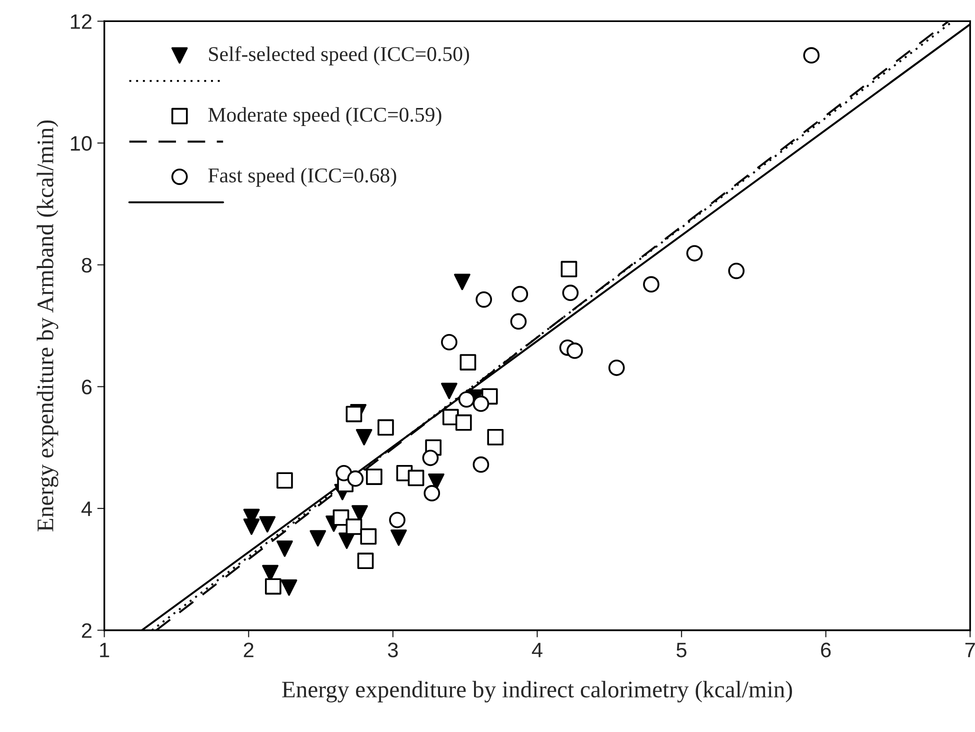 This screenshot has height=732, width=975. Describe the element at coordinates (105, 650) in the screenshot. I see `x-tick-label: 1` at that location.